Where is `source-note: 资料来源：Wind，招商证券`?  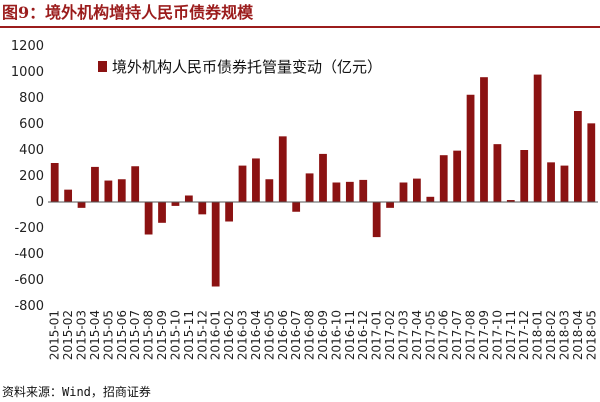 source-note: 资料来源：Wind，招商证券 is located at coordinates (76, 392).